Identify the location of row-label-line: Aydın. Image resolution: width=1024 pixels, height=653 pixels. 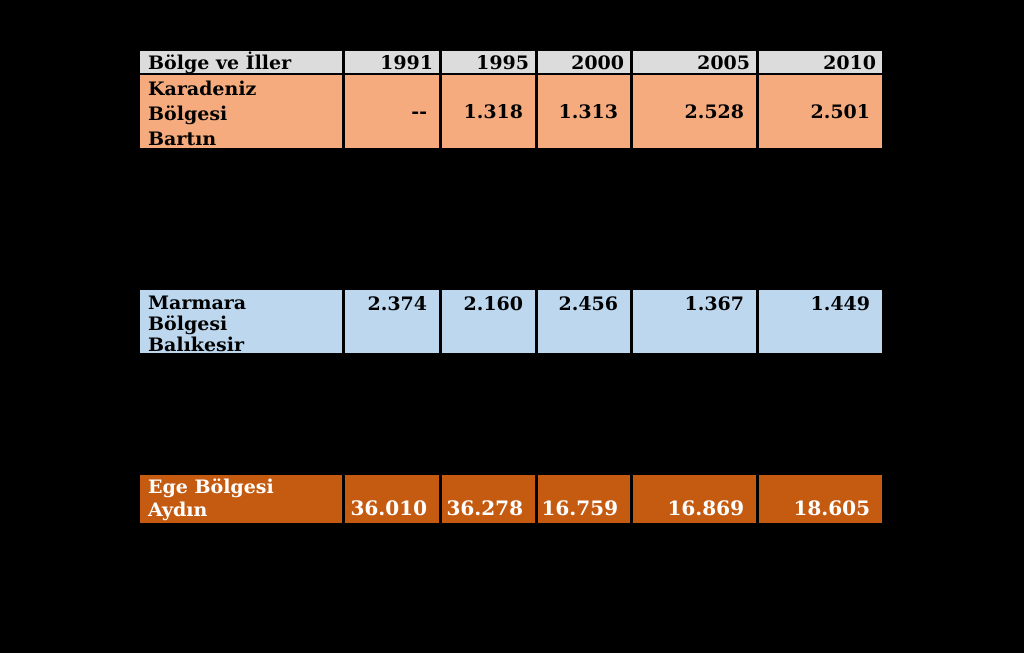
(178, 510).